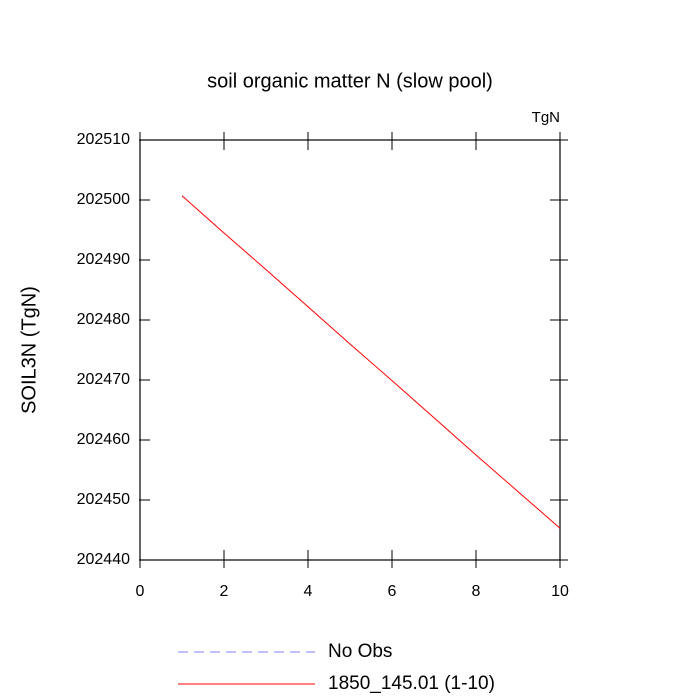 This screenshot has width=700, height=700. Describe the element at coordinates (360, 651) in the screenshot. I see `legend-label: No Obs` at that location.